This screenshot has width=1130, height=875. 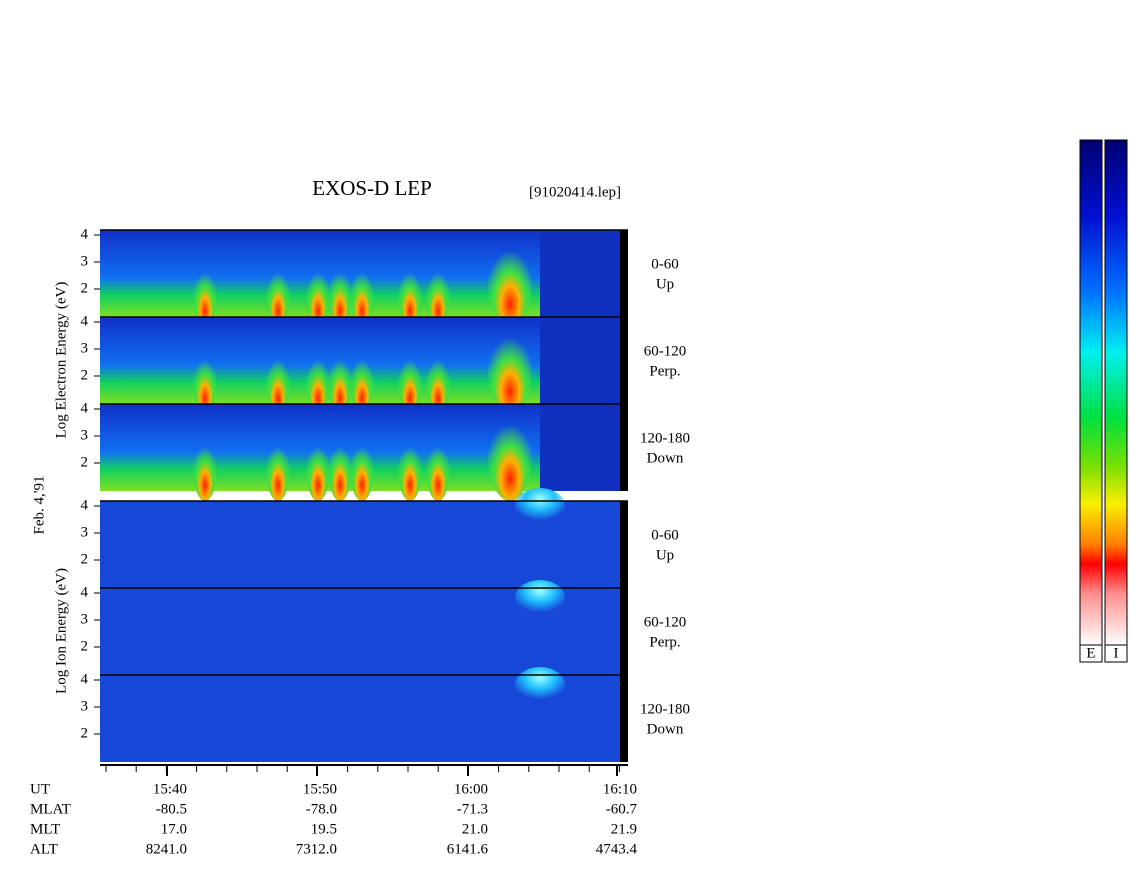 I want to click on row-value: 21.0, so click(x=475, y=829).